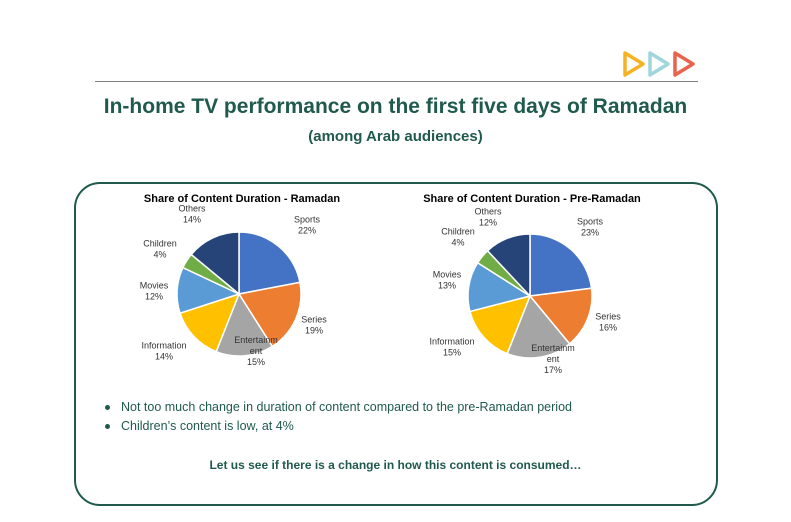 The height and width of the screenshot is (522, 791). I want to click on slice-label-sports: Sports 23%, so click(590, 227).